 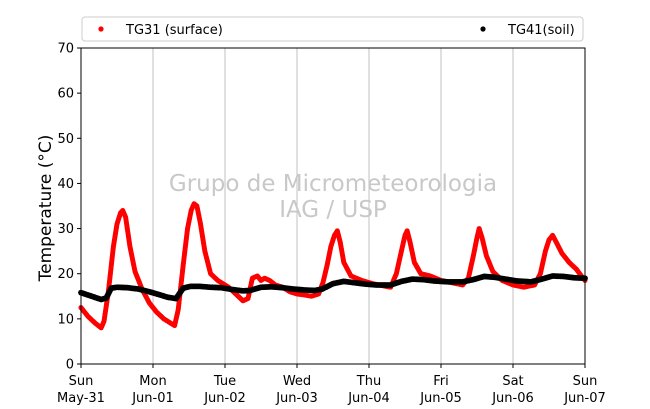 I want to click on watermark-line-1: Grupo de Micrometeorologia, so click(x=333, y=184).